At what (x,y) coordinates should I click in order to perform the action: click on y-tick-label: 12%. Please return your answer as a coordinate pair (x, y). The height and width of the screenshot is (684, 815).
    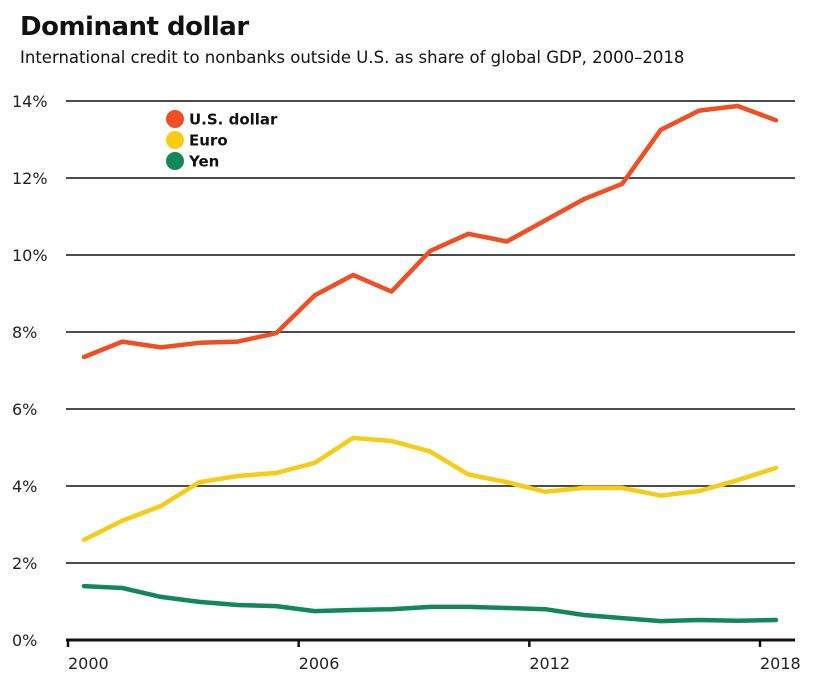
    Looking at the image, I should click on (30, 178).